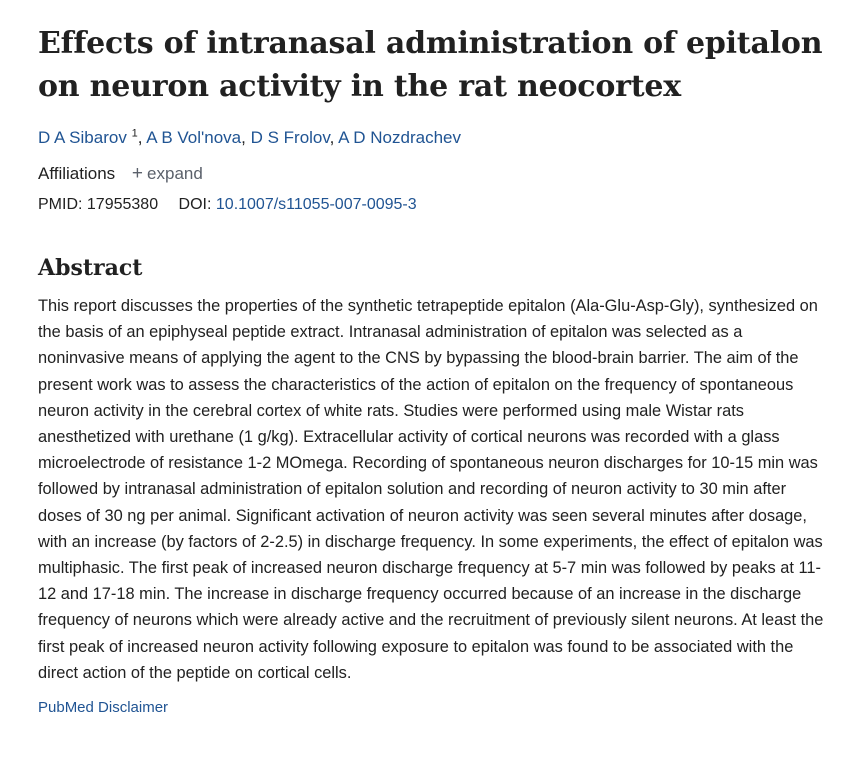 The width and height of the screenshot is (841, 771). I want to click on author-link-volnova: A B Vol'nova, so click(194, 137).